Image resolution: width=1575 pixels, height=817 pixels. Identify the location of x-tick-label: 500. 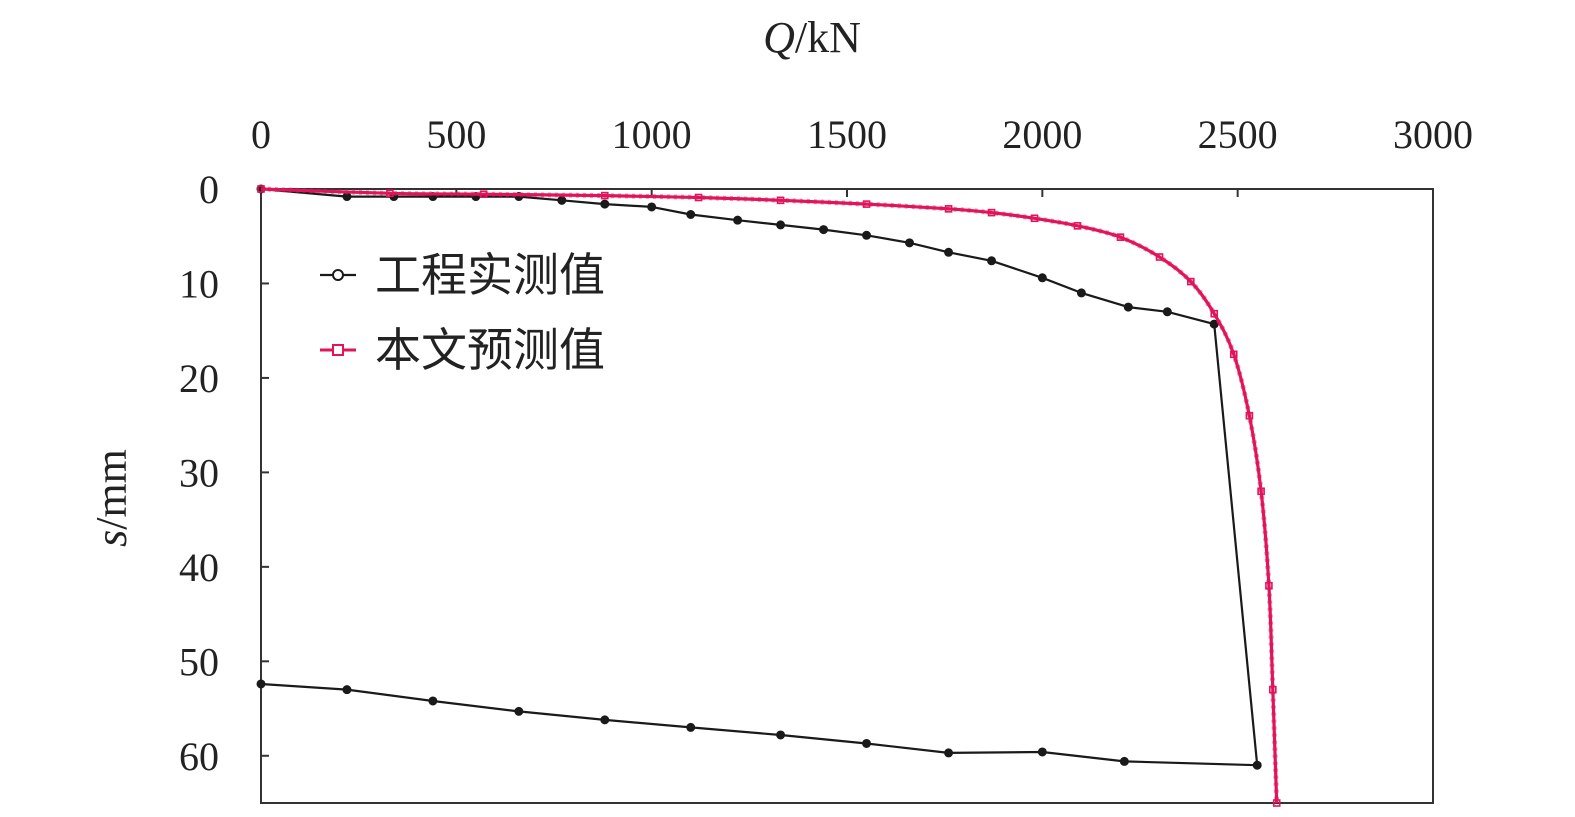
(456, 134).